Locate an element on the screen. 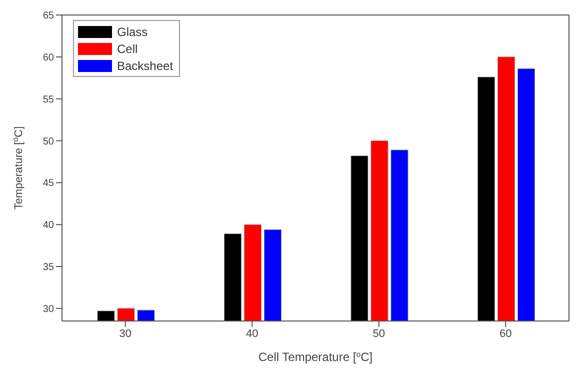  y-tick-label: 40 is located at coordinates (48, 226).